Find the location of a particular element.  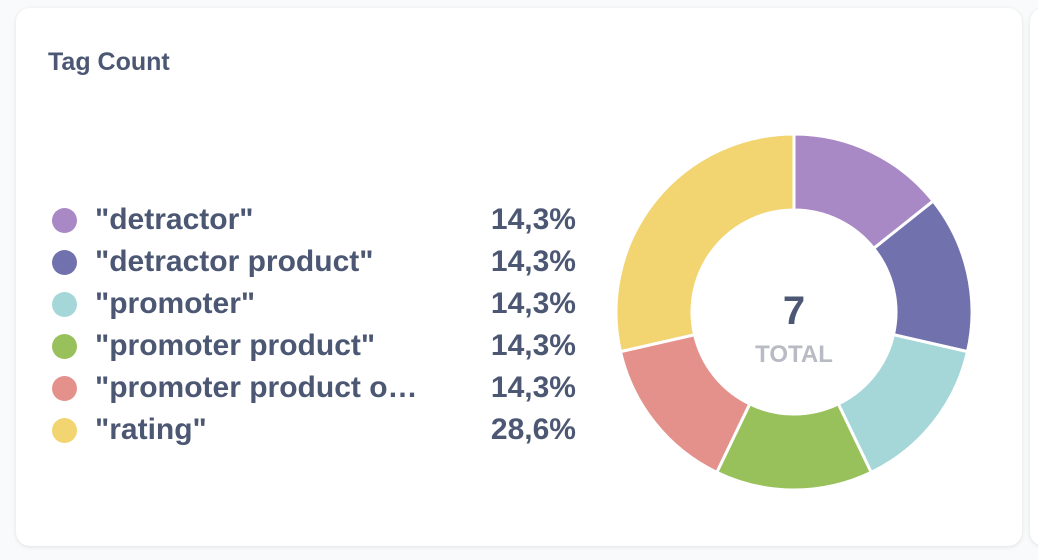

legend-item: "promoter product o… 14,3% is located at coordinates (314, 388).